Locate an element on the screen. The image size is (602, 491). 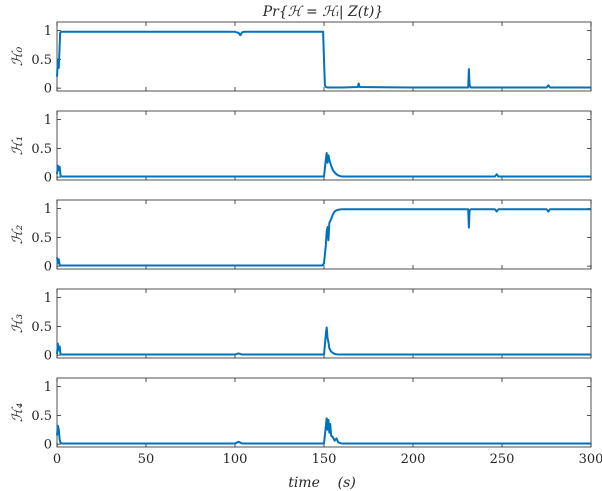
x-tick-label: 100 is located at coordinates (235, 459).